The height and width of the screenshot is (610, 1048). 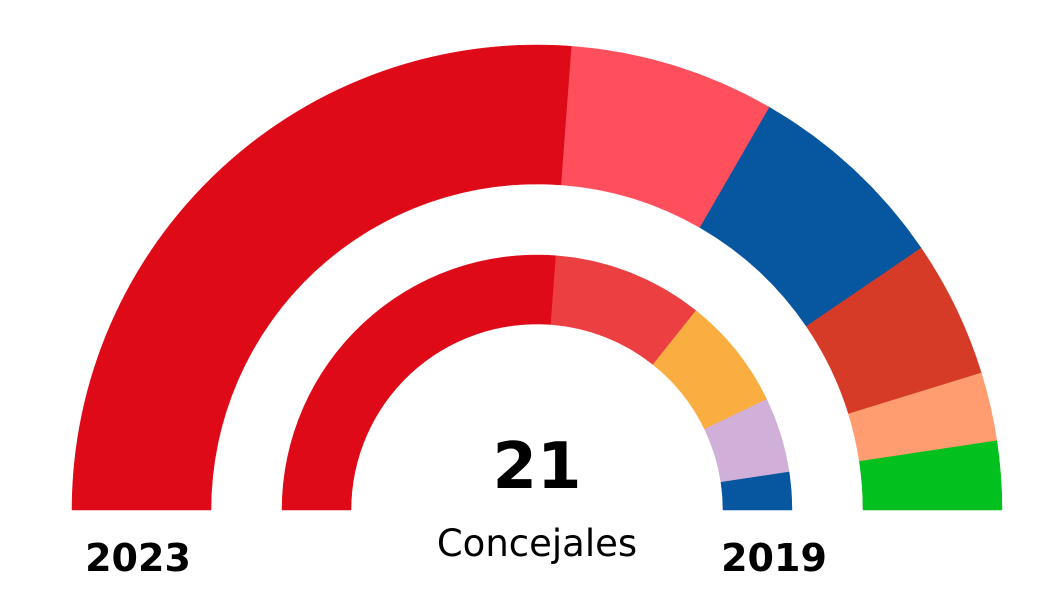 What do you see at coordinates (138, 558) in the screenshot?
I see `year-label-2023: 2023` at bounding box center [138, 558].